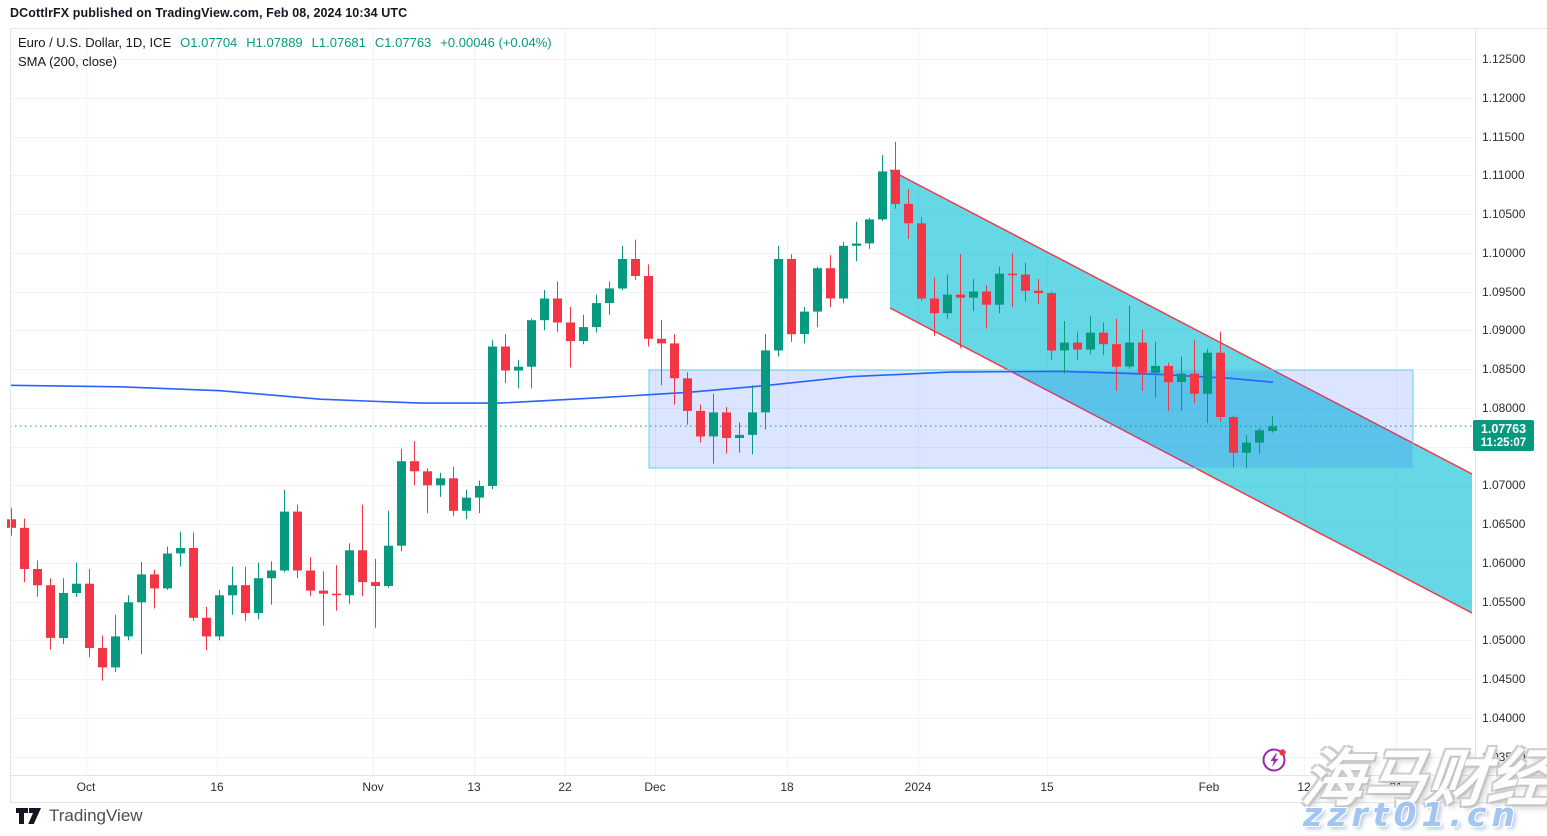  Describe the element at coordinates (1504, 601) in the screenshot. I see `price-axis-label: 1.05500` at that location.